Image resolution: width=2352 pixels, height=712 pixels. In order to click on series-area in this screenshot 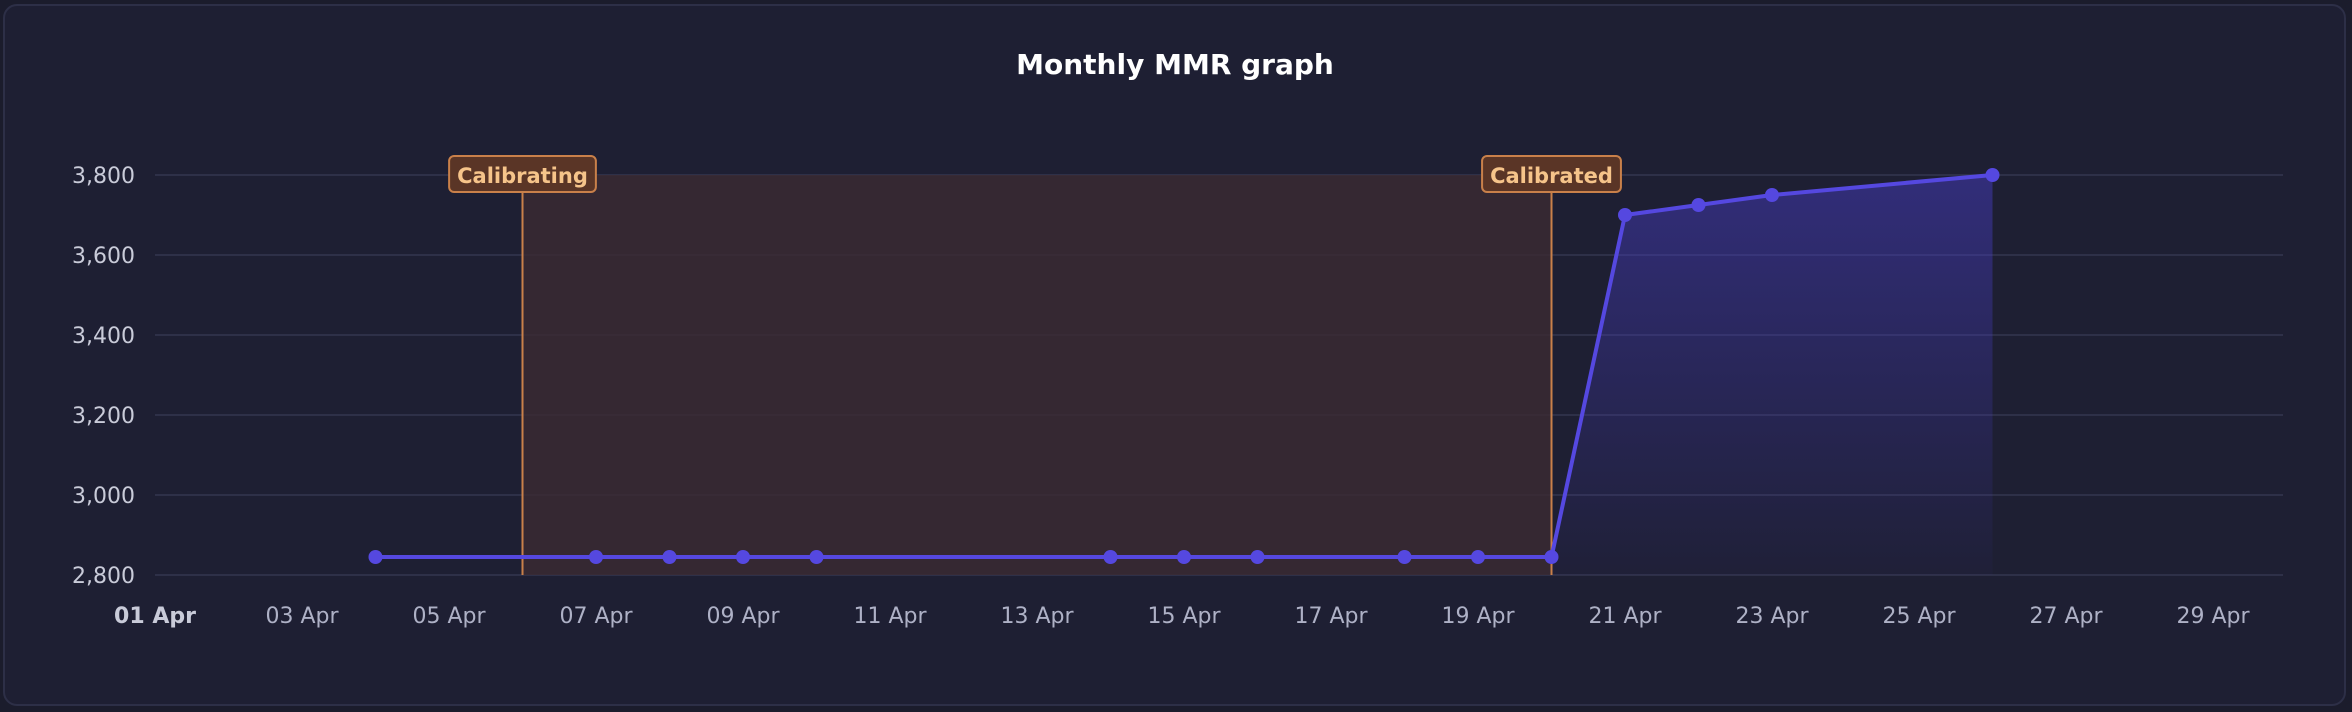, I will do `click(1772, 375)`.